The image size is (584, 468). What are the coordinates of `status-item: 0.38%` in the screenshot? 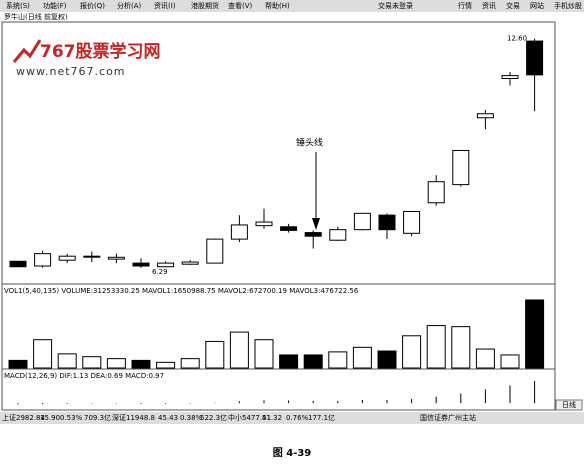 It's located at (191, 418).